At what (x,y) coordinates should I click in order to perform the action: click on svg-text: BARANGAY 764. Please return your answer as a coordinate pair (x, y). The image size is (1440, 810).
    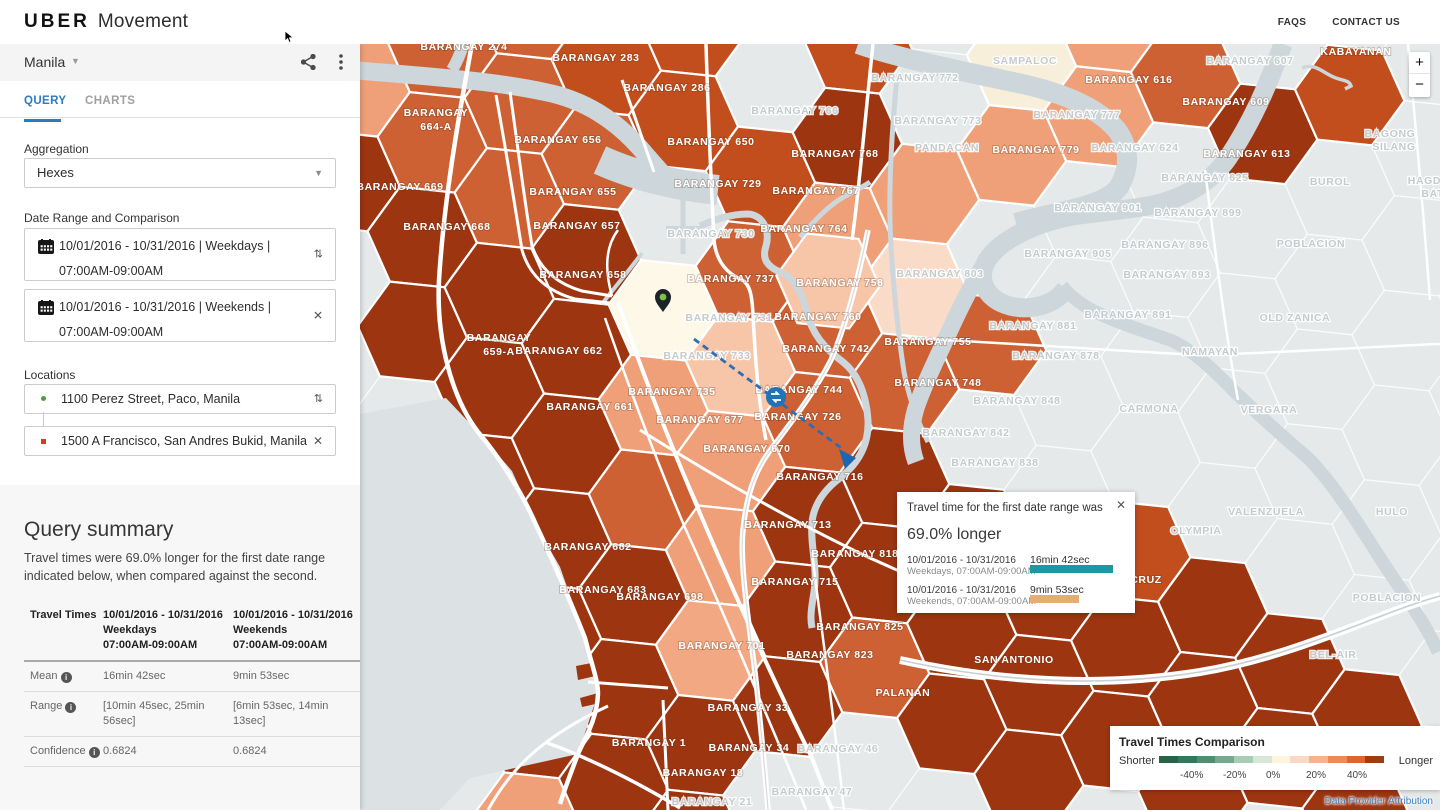
    Looking at the image, I should click on (803, 229).